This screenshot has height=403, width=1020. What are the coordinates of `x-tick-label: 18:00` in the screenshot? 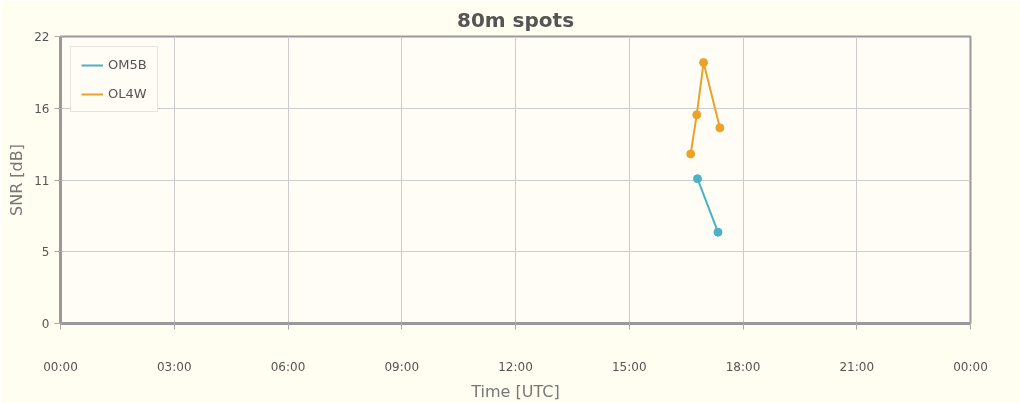 It's located at (743, 366).